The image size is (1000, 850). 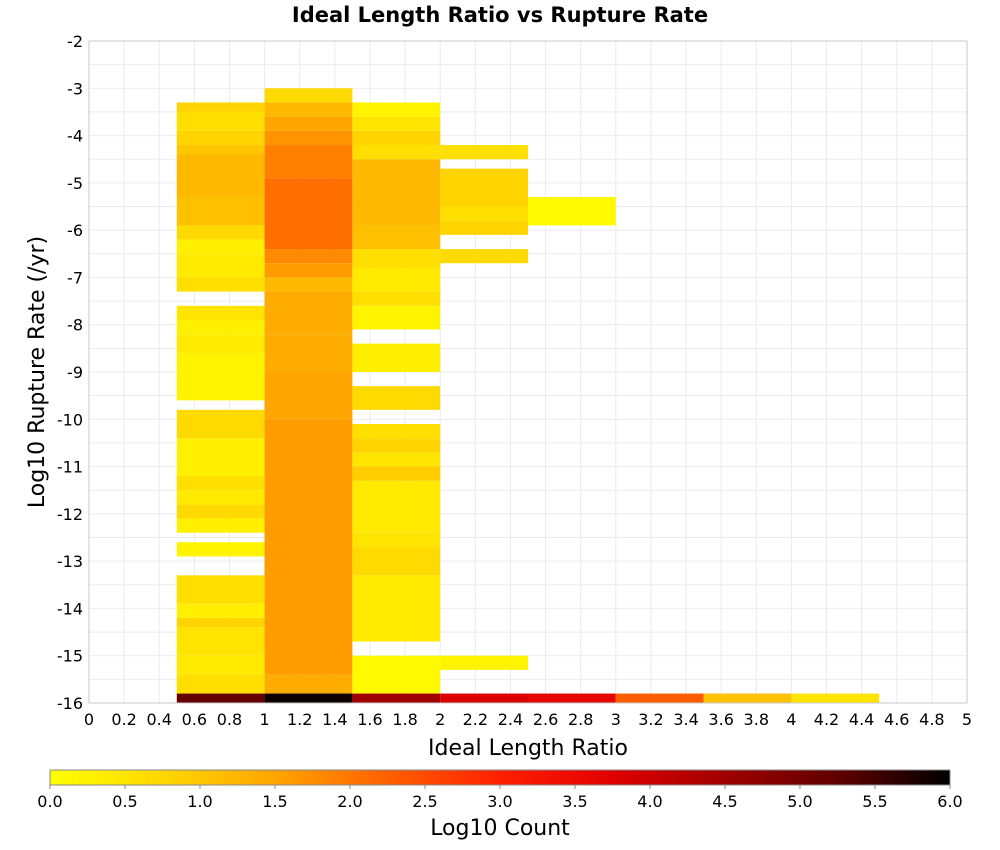 I want to click on y-tick-label: -3, so click(x=75, y=88).